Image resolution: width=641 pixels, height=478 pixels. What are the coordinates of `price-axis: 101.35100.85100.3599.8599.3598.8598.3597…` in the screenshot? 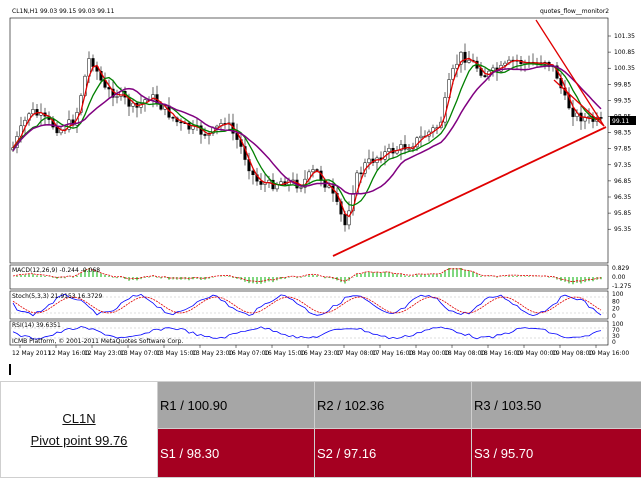 It's located at (621, 133).